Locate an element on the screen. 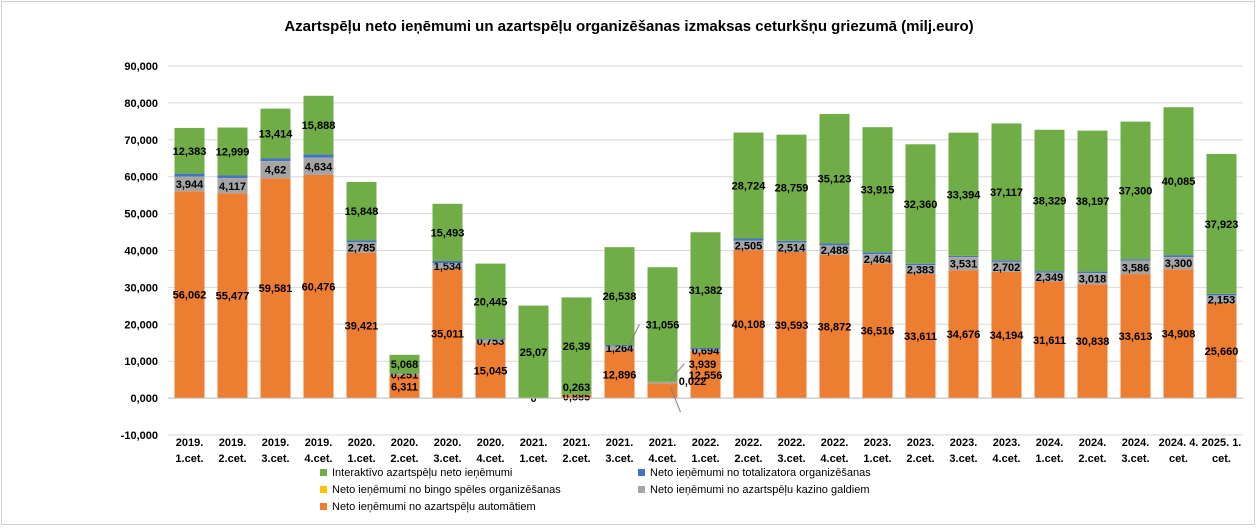 The width and height of the screenshot is (1258, 528). data-label: 15,888 is located at coordinates (319, 126).